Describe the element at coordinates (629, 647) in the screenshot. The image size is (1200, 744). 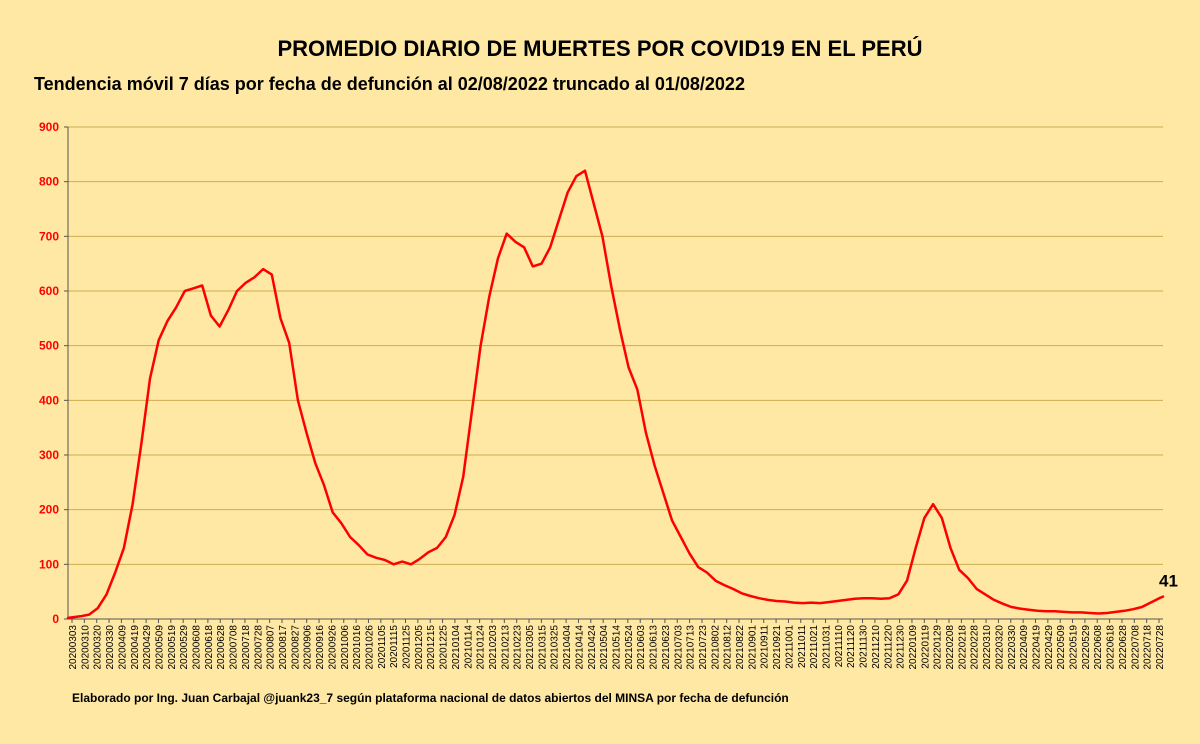
I see `x-tick-label: 20210524` at that location.